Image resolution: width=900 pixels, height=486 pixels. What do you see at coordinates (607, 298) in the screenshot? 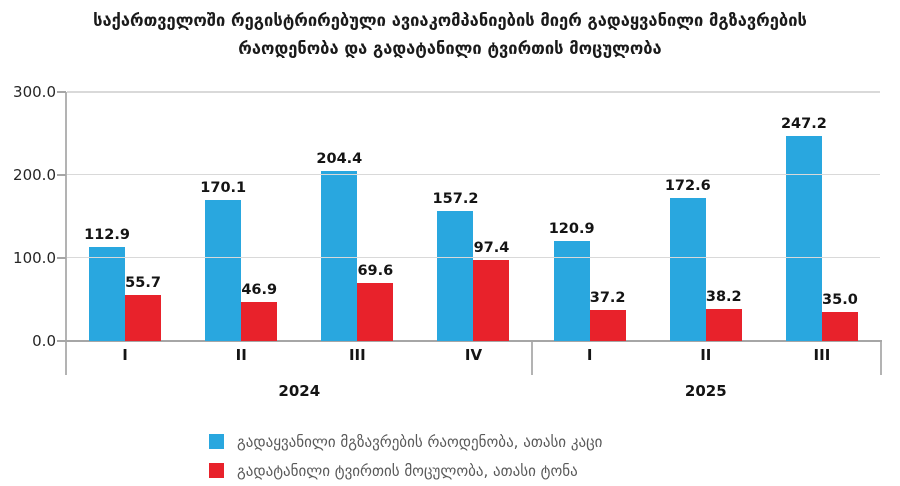
I see `bar-value-label: 37.2` at bounding box center [607, 298].